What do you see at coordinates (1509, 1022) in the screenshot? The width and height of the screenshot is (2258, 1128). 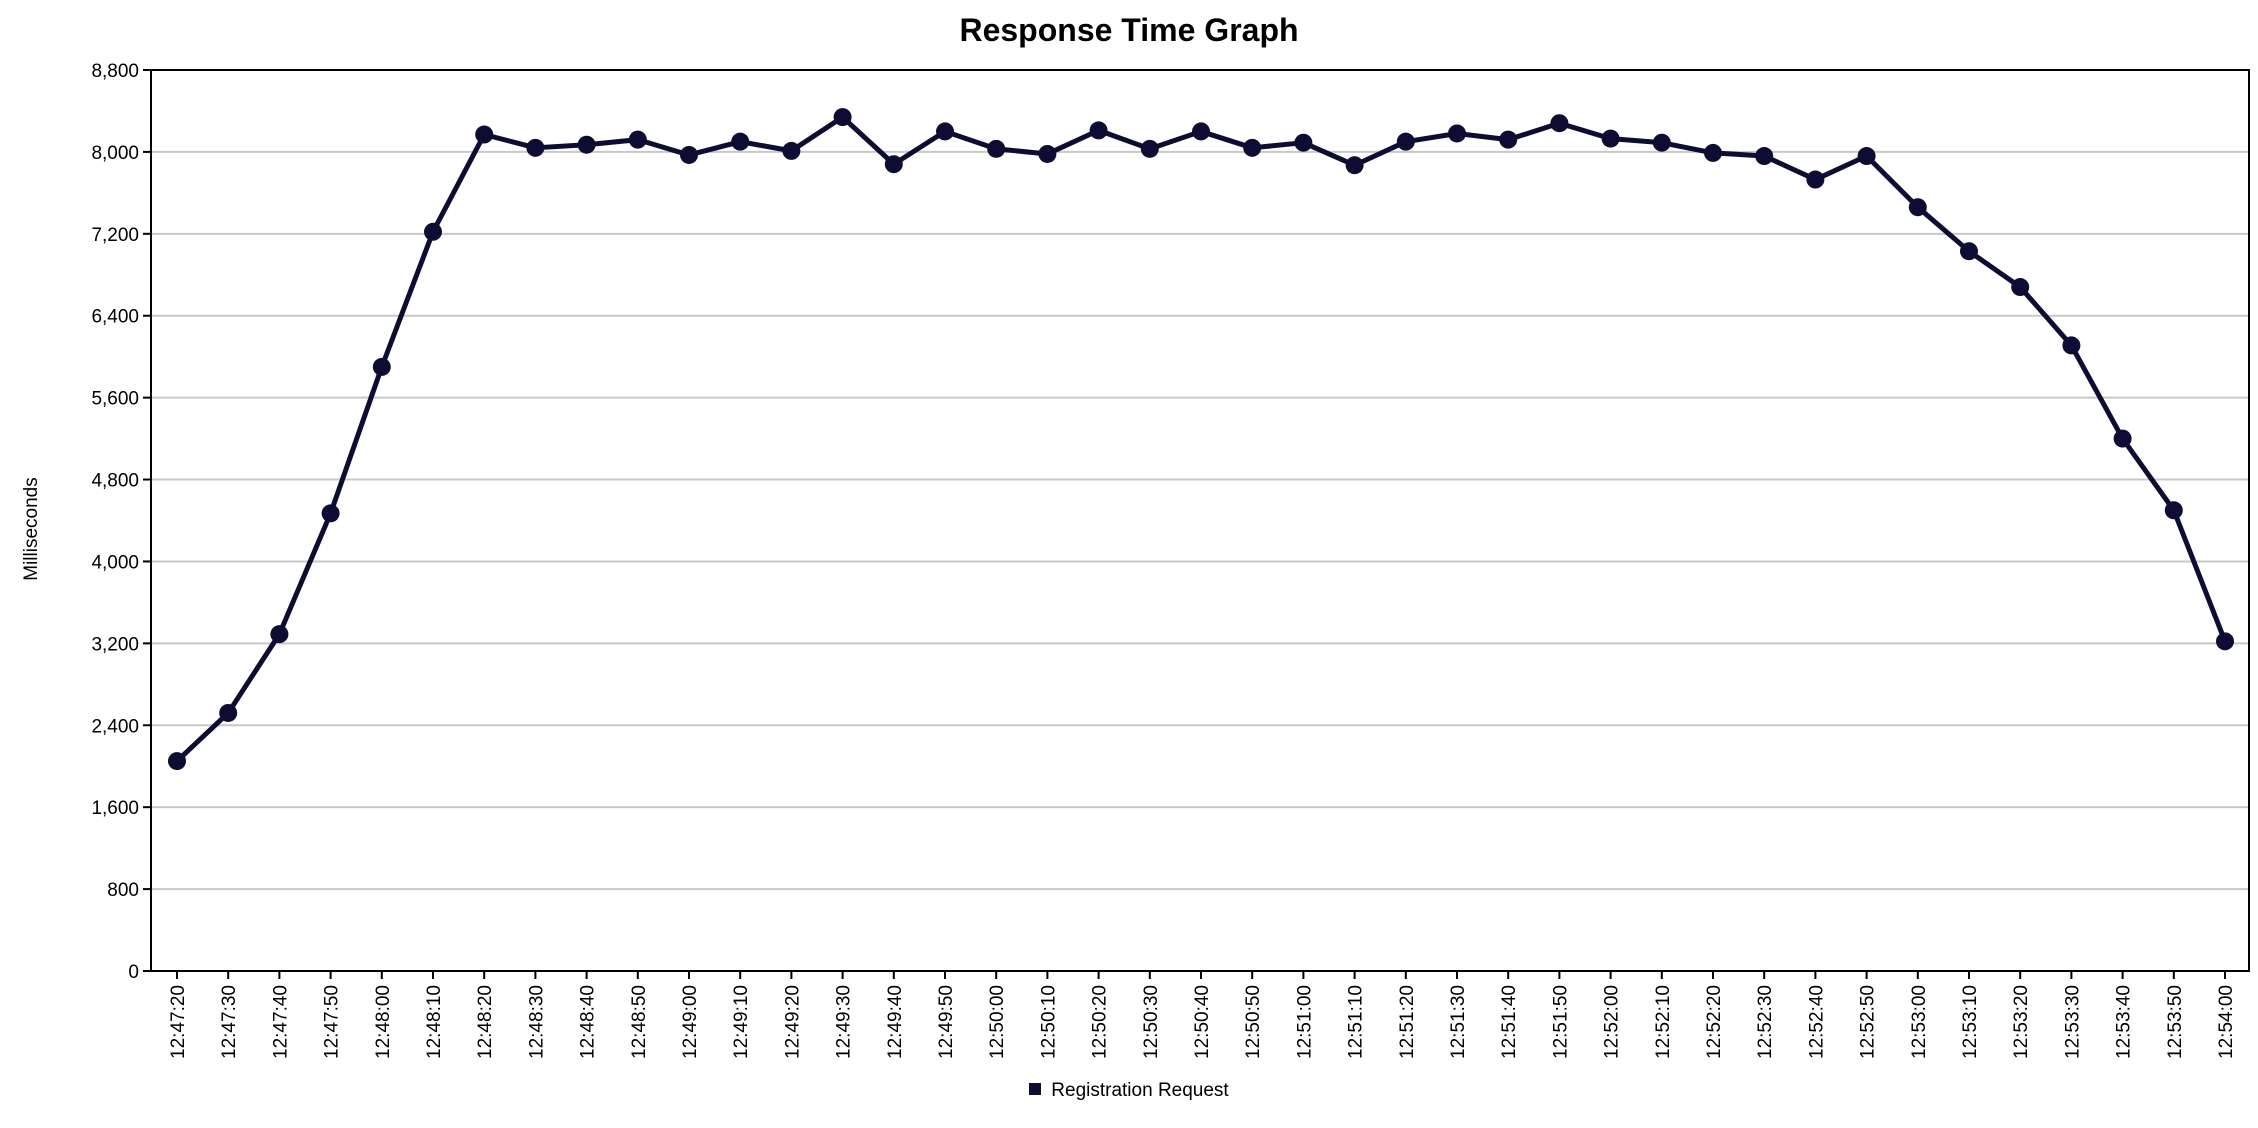 I see `x-tick-label: 12:51:40` at bounding box center [1509, 1022].